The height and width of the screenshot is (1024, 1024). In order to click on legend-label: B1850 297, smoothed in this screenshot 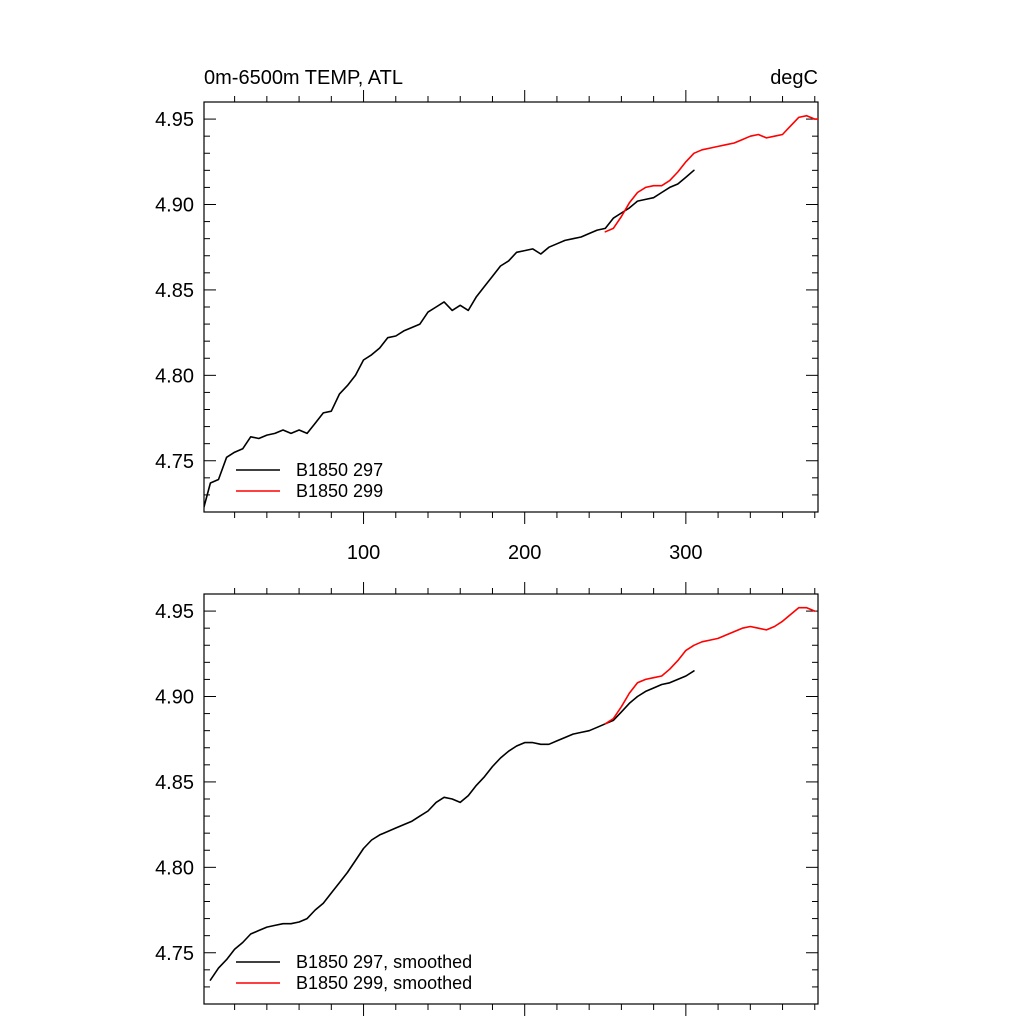, I will do `click(384, 962)`.